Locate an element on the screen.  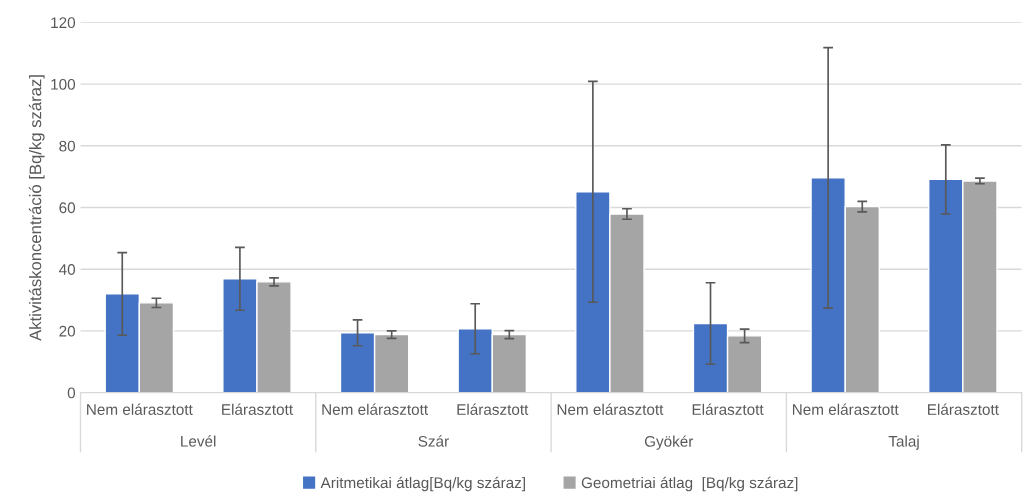
y-tick-label: 40 is located at coordinates (67, 269).